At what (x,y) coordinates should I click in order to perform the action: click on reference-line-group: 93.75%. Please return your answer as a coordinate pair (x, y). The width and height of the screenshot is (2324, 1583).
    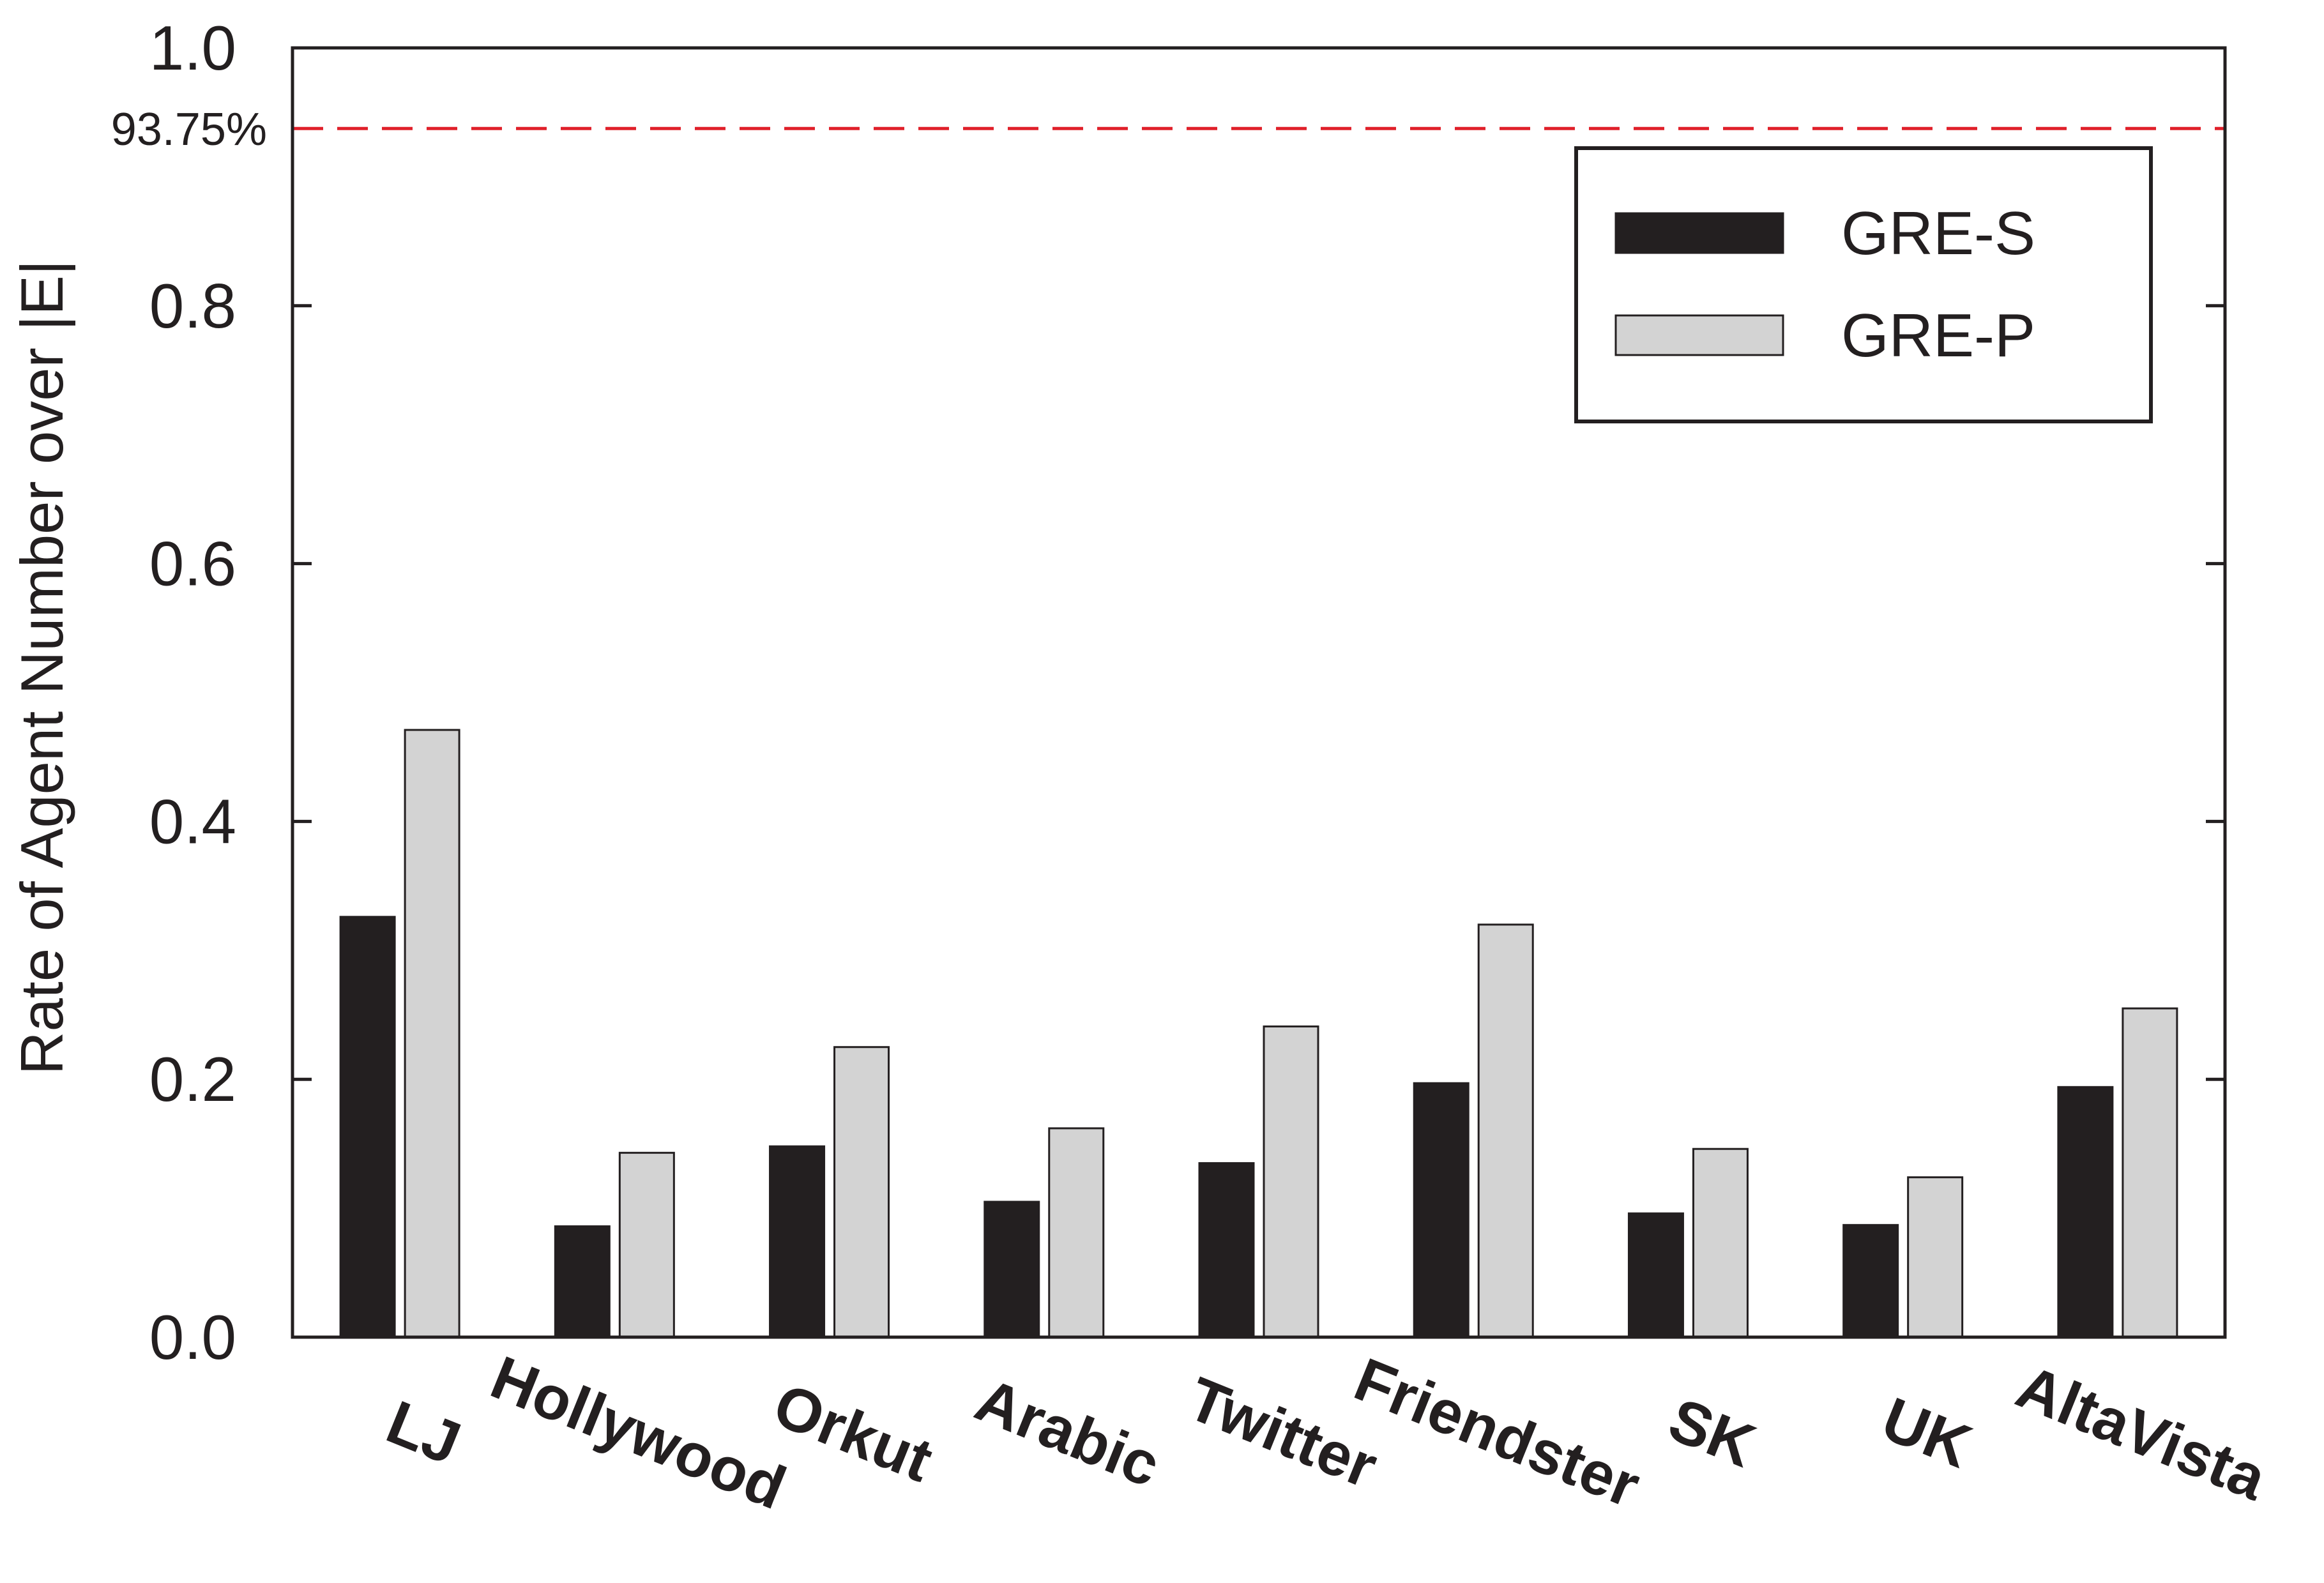
    Looking at the image, I should click on (1168, 129).